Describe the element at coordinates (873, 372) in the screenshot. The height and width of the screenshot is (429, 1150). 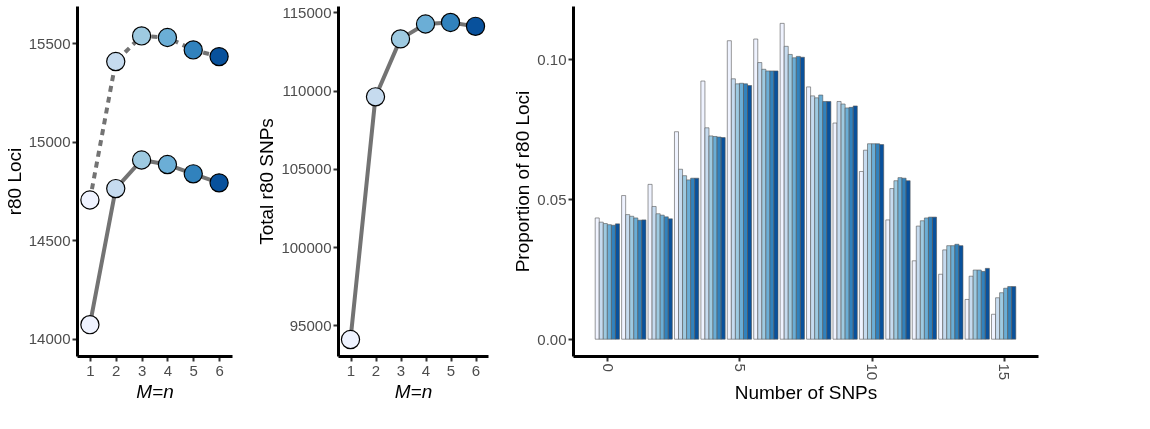
I see `x-tick-label: 10` at that location.